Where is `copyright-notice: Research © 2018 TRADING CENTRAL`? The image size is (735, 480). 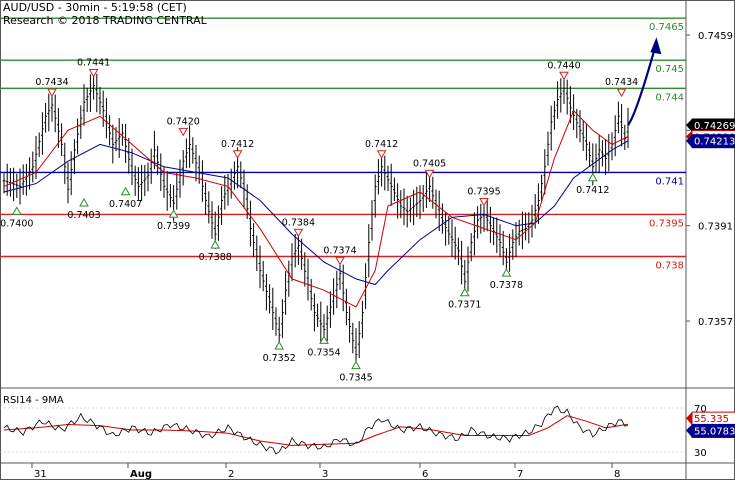 copyright-notice: Research © 2018 TRADING CENTRAL is located at coordinates (105, 20).